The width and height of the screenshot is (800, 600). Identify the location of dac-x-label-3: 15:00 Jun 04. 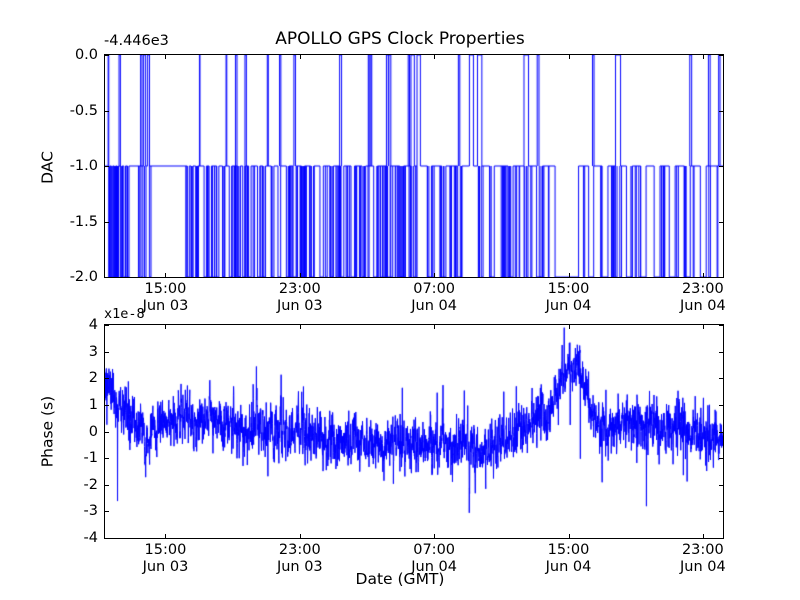
(569, 298).